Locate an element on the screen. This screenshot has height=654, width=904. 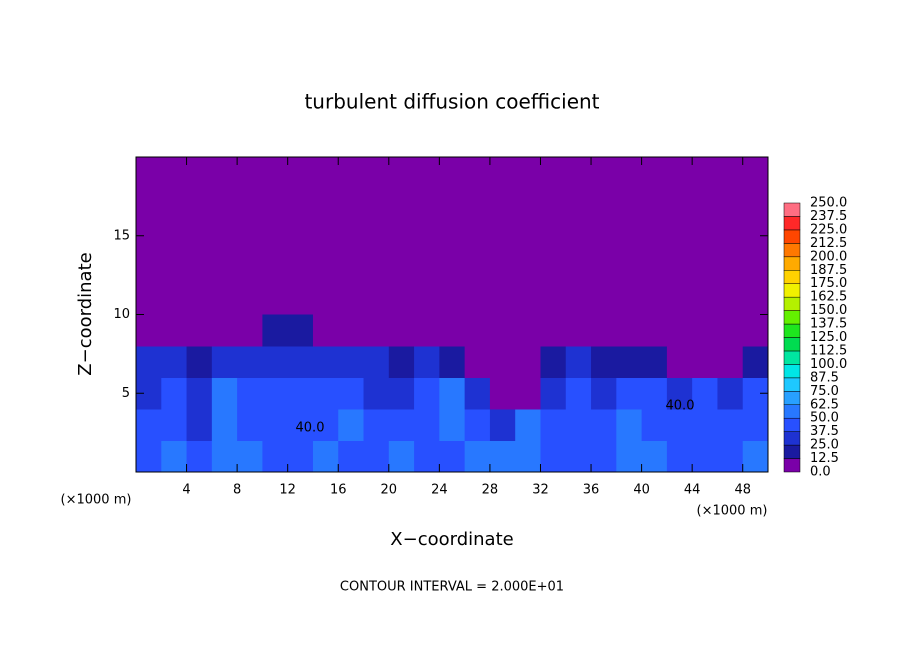
x-tick-label: 4 is located at coordinates (186, 490).